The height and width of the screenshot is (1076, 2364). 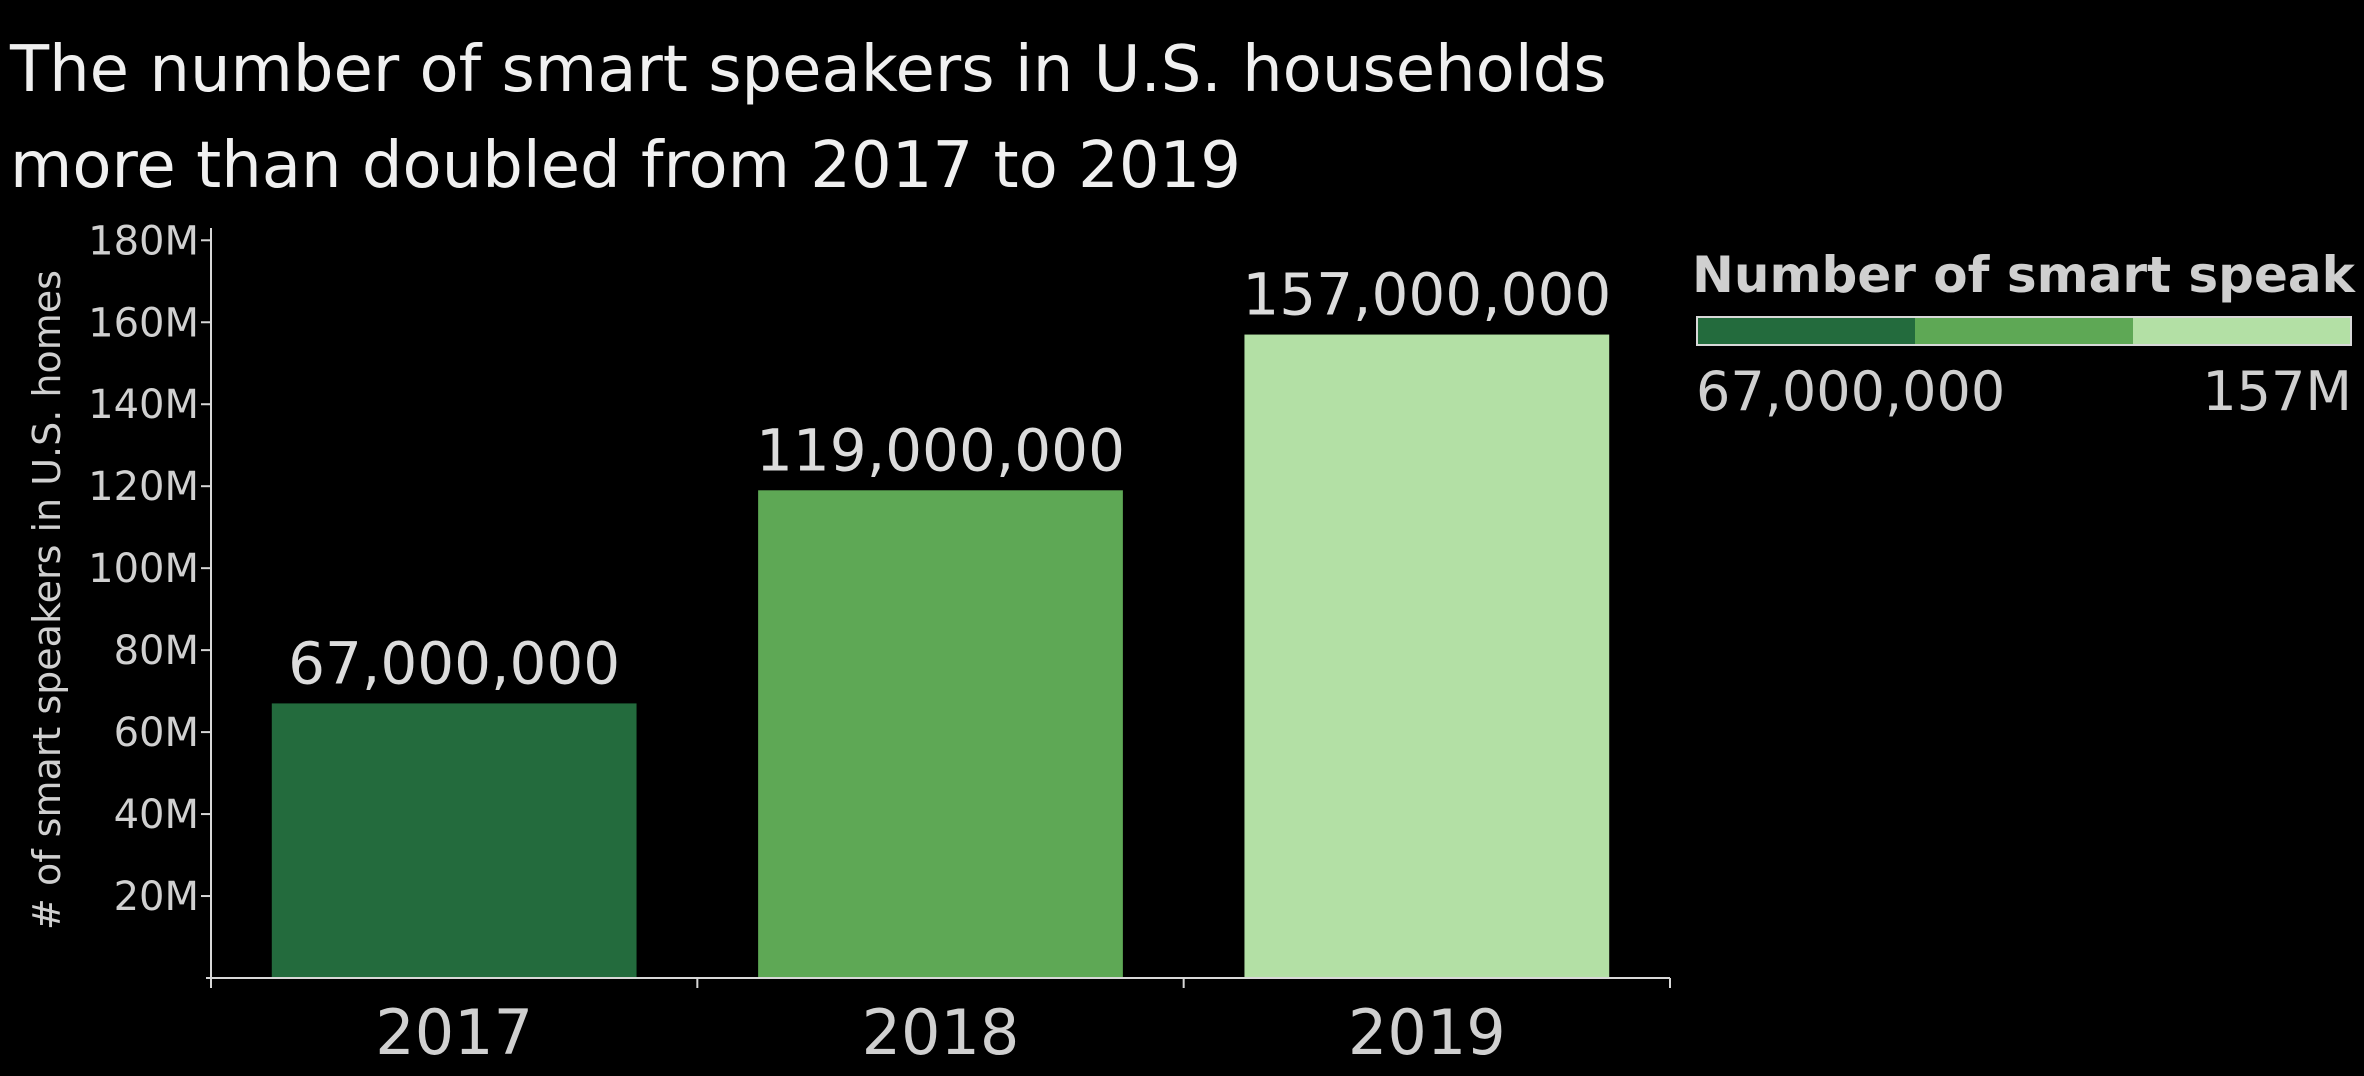 I want to click on y-tick-label-20M: 20M, so click(x=156, y=897).